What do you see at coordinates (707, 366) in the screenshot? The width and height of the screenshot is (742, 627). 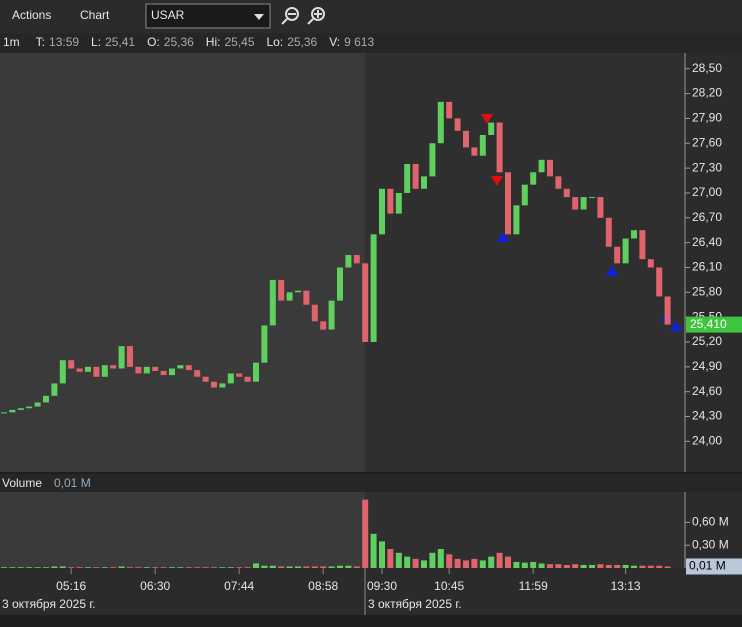 I see `y-tick-label: 24,90` at bounding box center [707, 366].